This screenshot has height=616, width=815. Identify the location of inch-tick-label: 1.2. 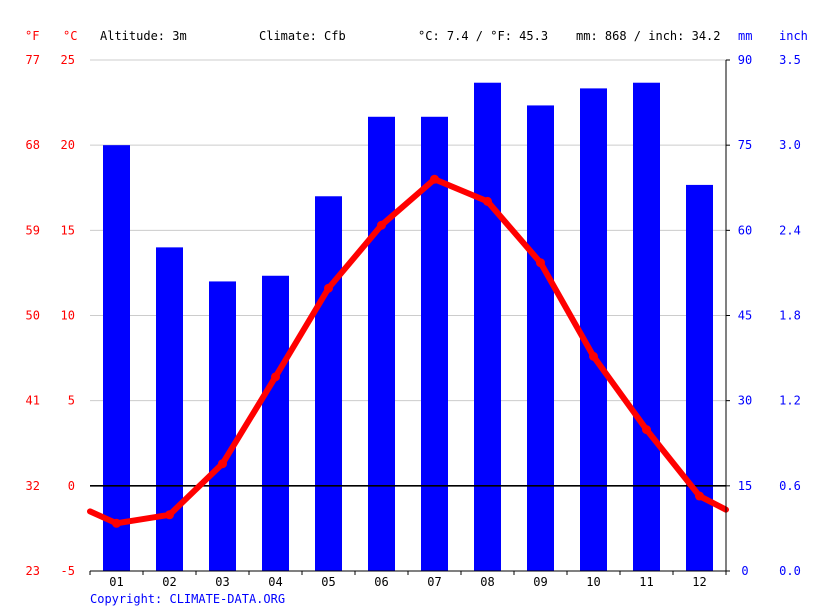
(790, 401).